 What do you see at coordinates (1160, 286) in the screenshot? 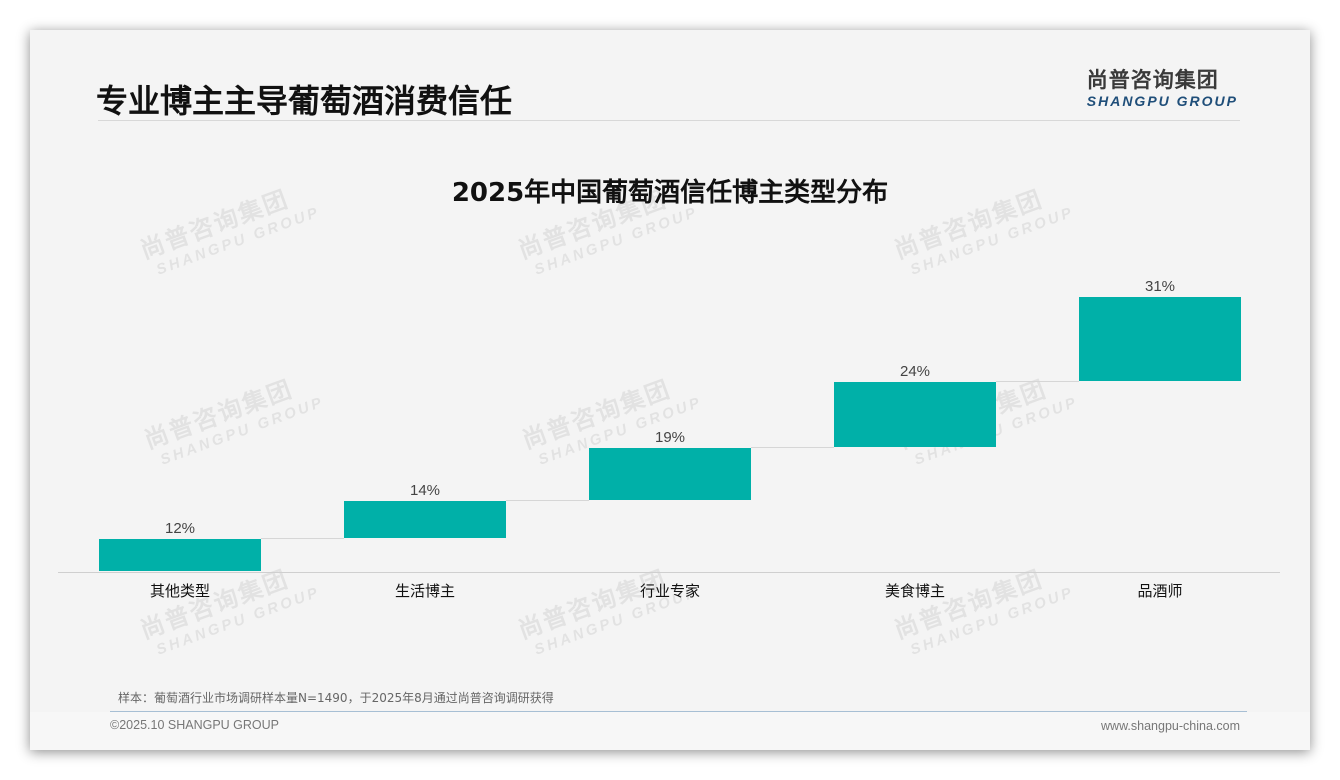
I see `bar-value-label: 31%` at bounding box center [1160, 286].